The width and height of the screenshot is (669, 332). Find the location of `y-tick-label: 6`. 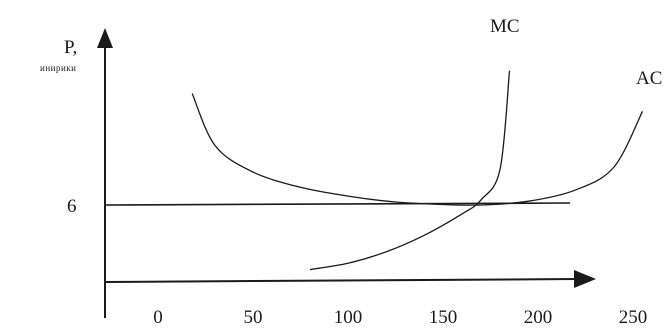

y-tick-label: 6 is located at coordinates (72, 206).